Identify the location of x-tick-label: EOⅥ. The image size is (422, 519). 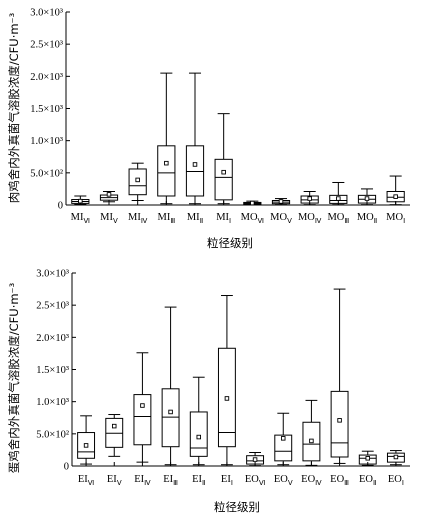
(255, 480).